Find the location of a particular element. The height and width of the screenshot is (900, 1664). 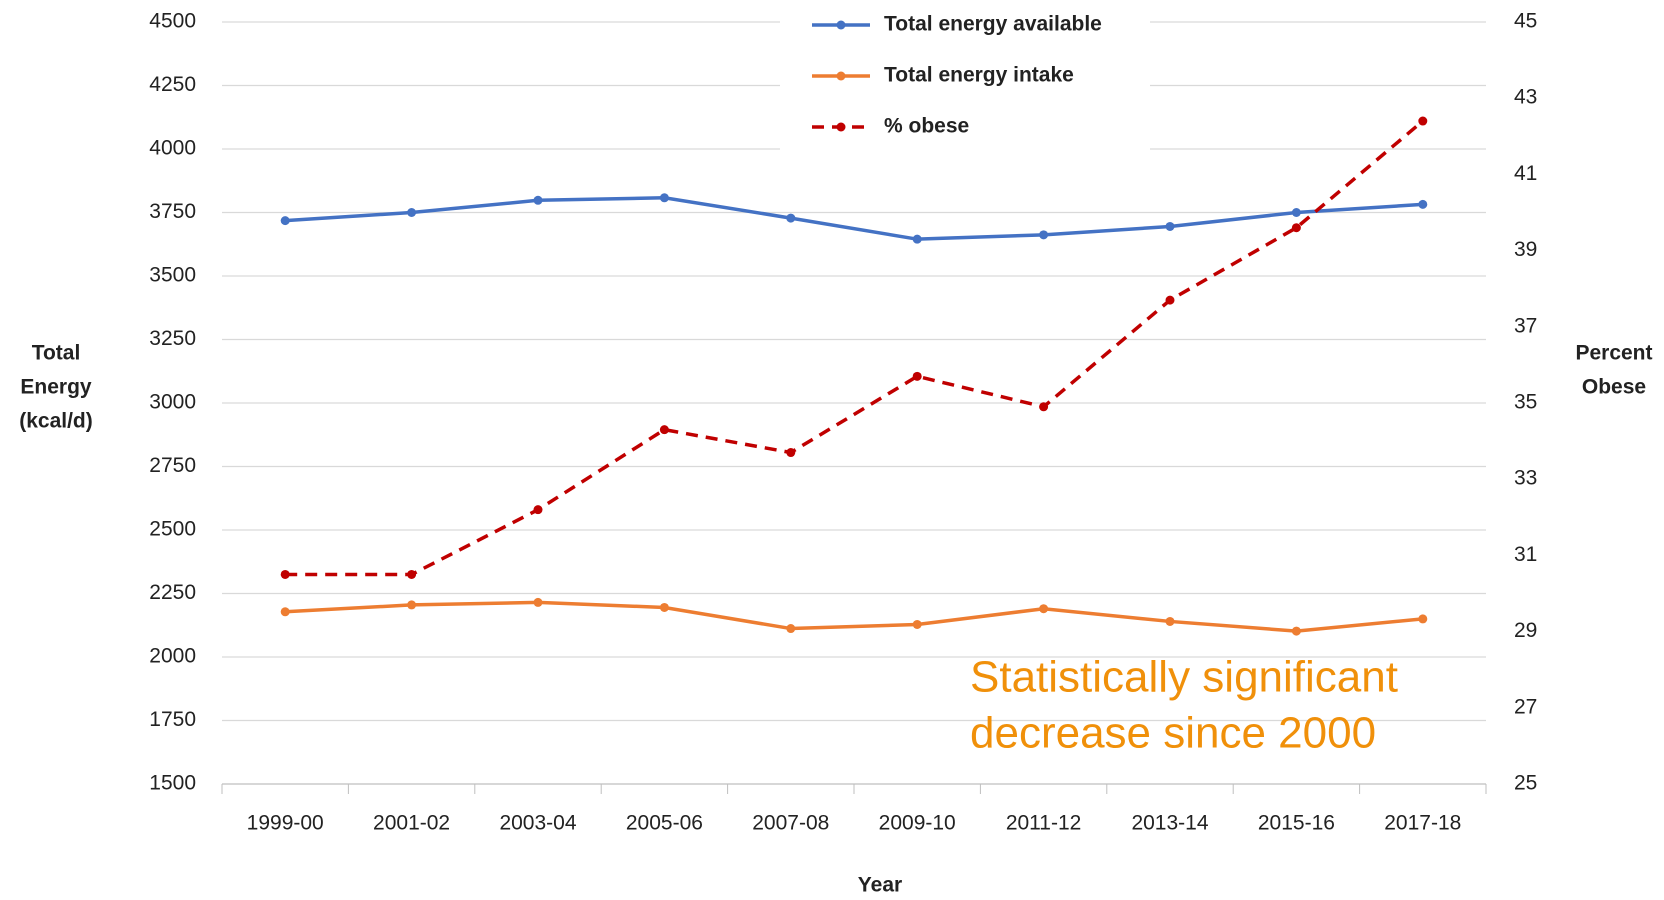

x-tick-label: 2013-14 is located at coordinates (1169, 823).